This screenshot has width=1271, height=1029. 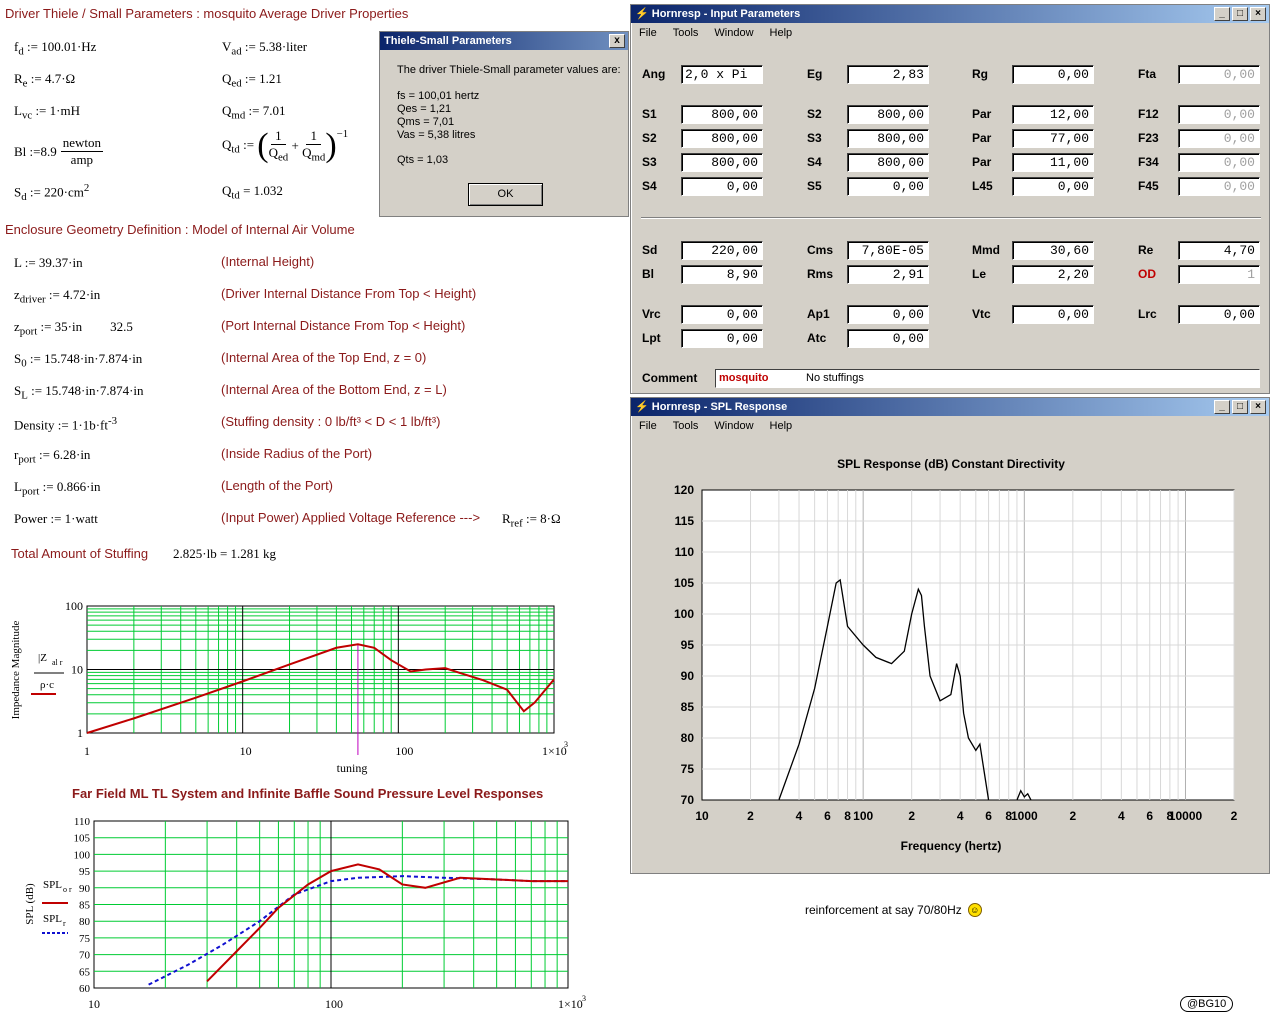 I want to click on close-icon: x, so click(x=617, y=41).